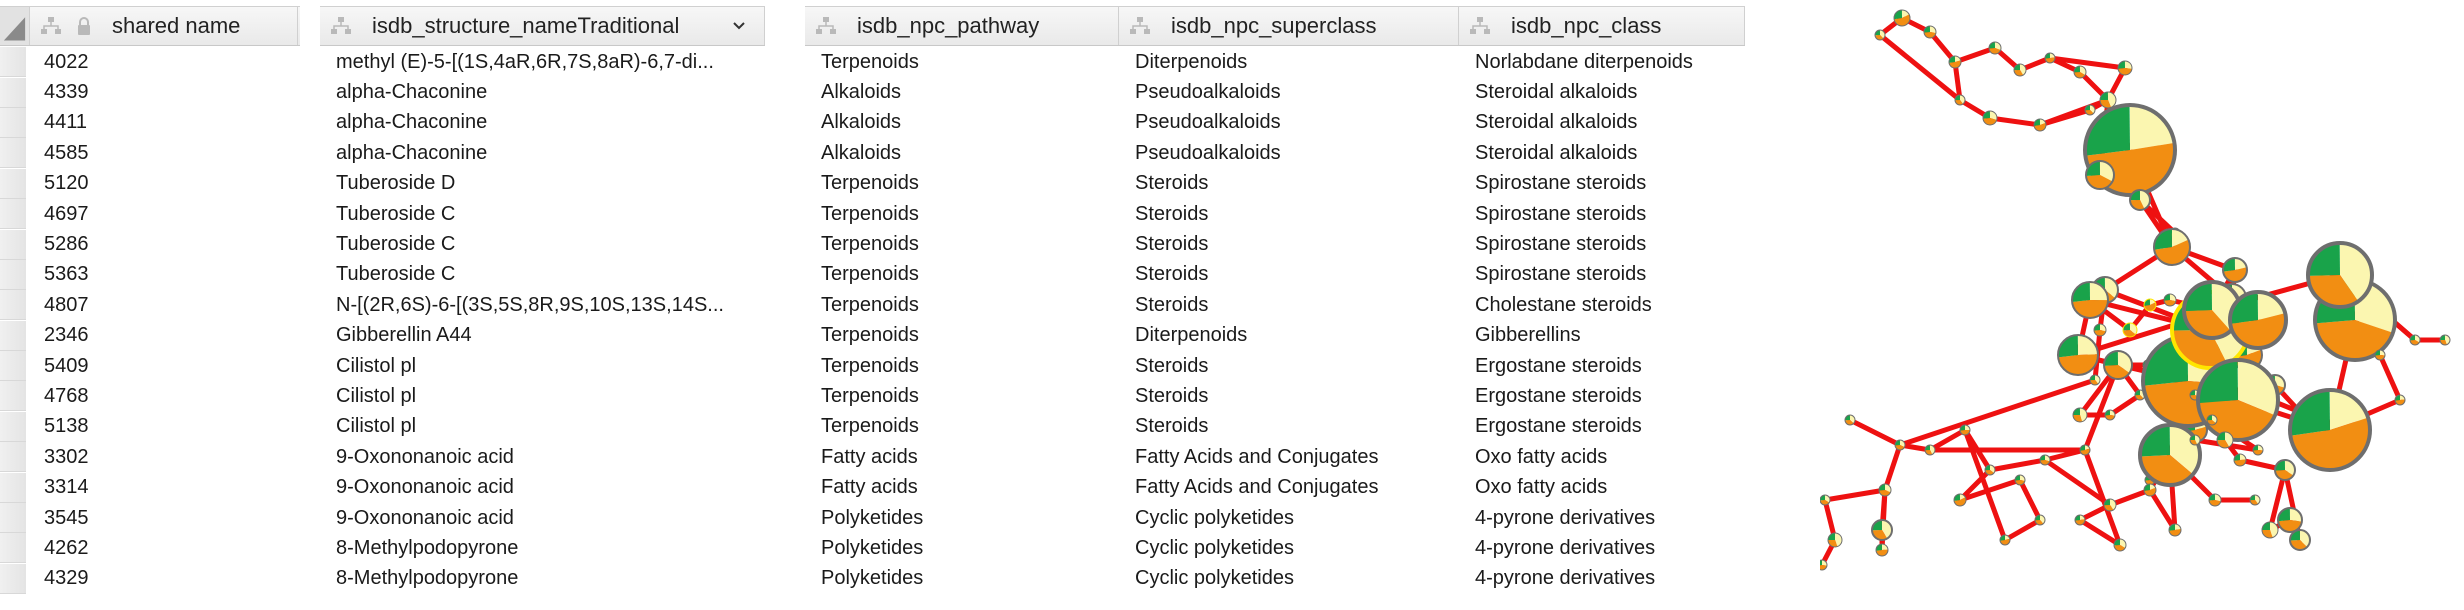 Image resolution: width=2464 pixels, height=610 pixels. I want to click on table-cell: 4329, so click(66, 578).